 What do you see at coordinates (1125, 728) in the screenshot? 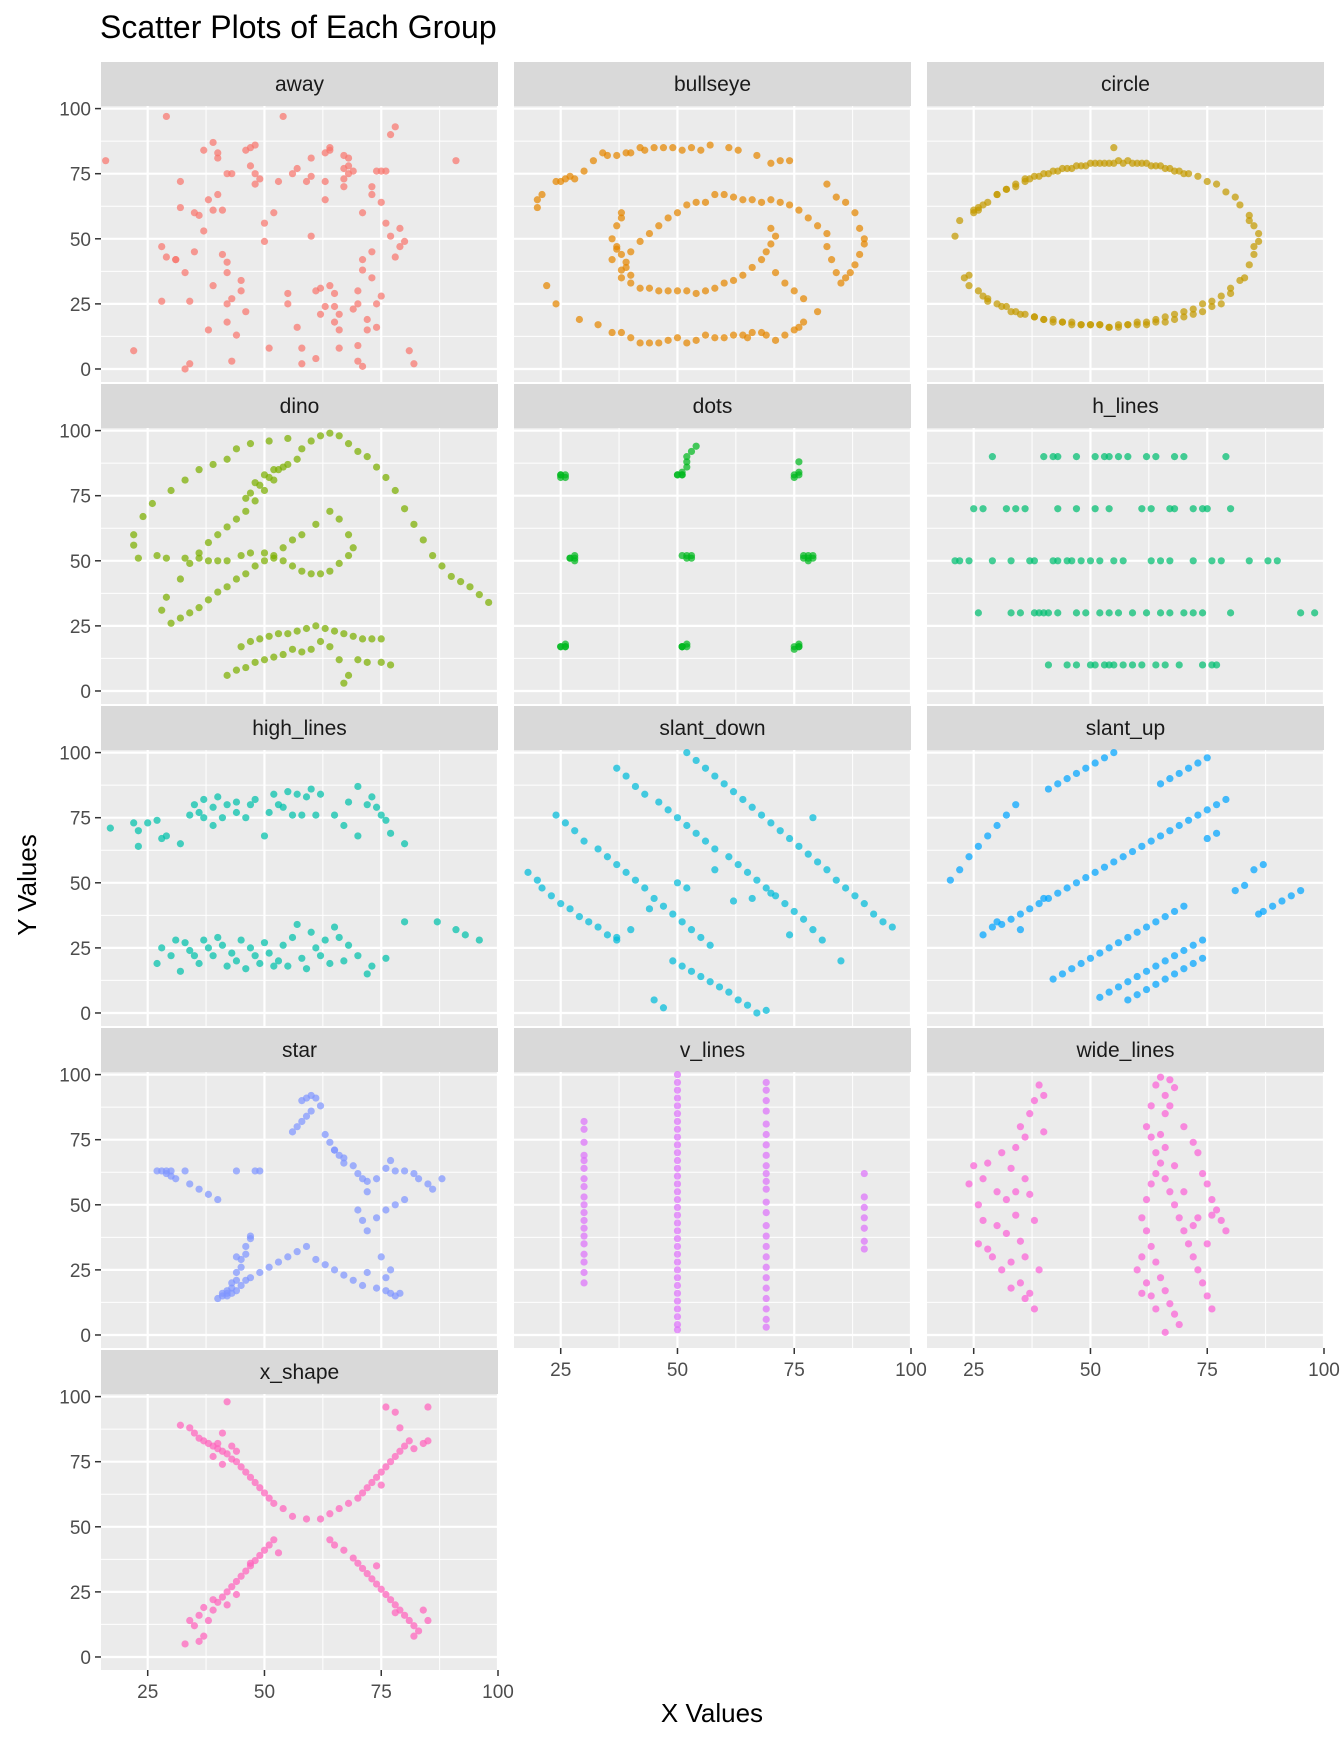
I see `strip-background` at bounding box center [1125, 728].